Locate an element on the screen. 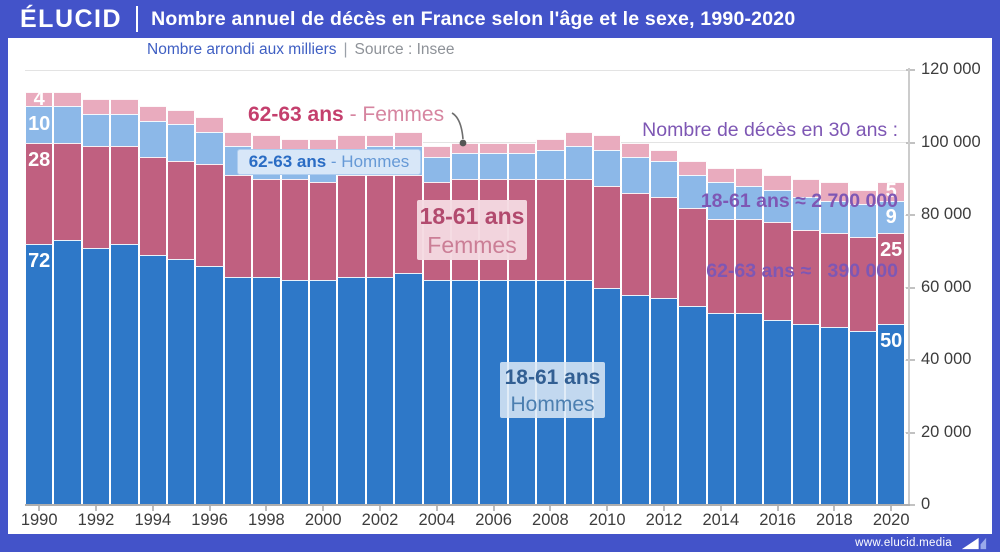  bar-2018 is located at coordinates (834, 252).